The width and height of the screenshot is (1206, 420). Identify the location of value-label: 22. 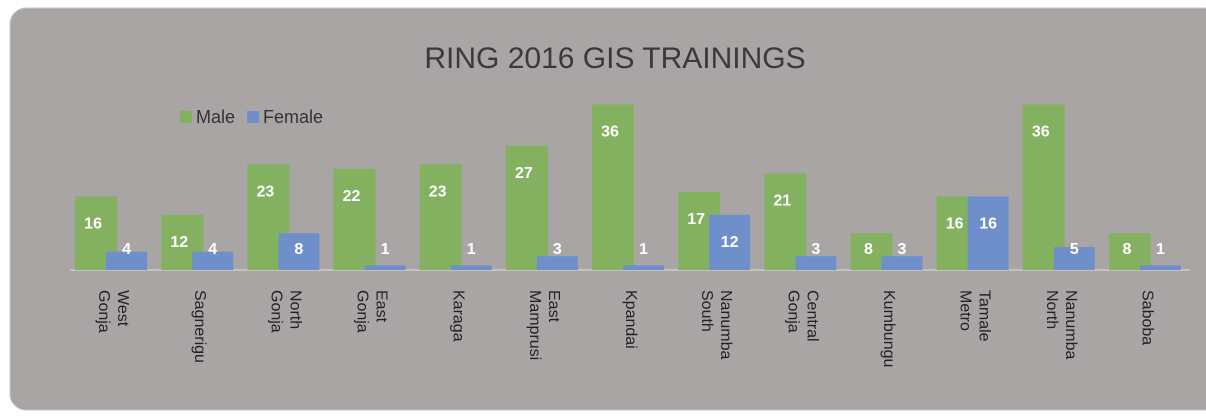
(352, 196).